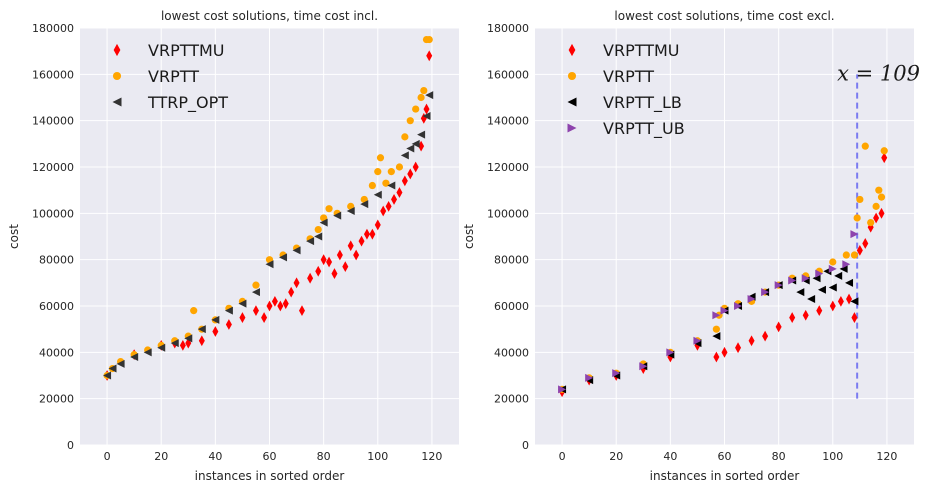 This screenshot has height=494, width=929. Describe the element at coordinates (161, 456) in the screenshot. I see `left-x-tick-label: 20` at that location.